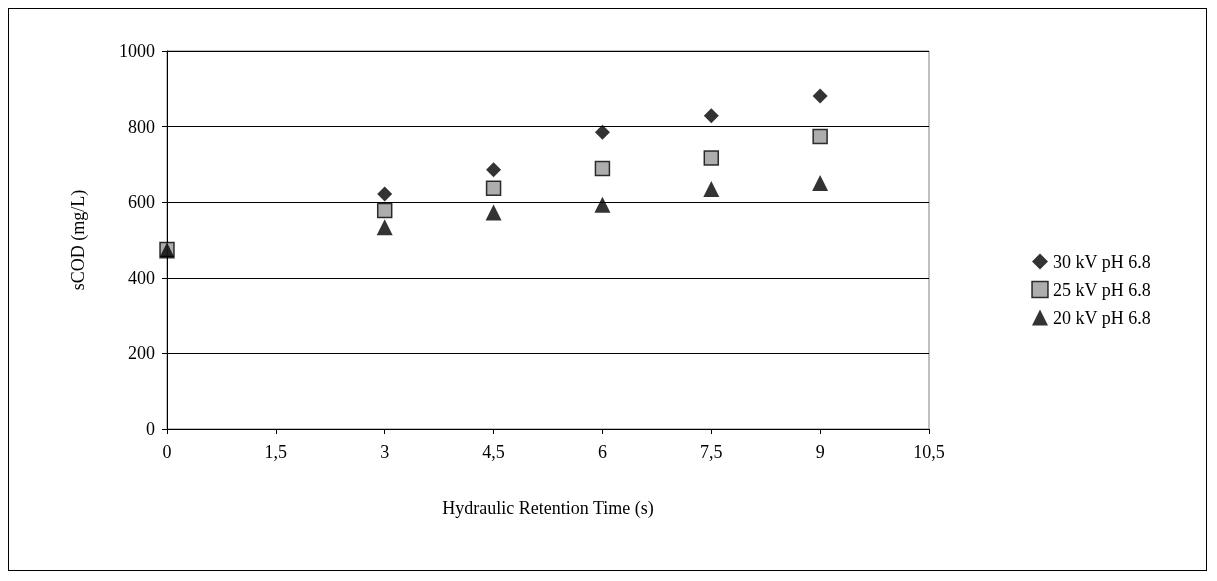 The height and width of the screenshot is (581, 1217). I want to click on x-tick-label: 7,5, so click(711, 452).